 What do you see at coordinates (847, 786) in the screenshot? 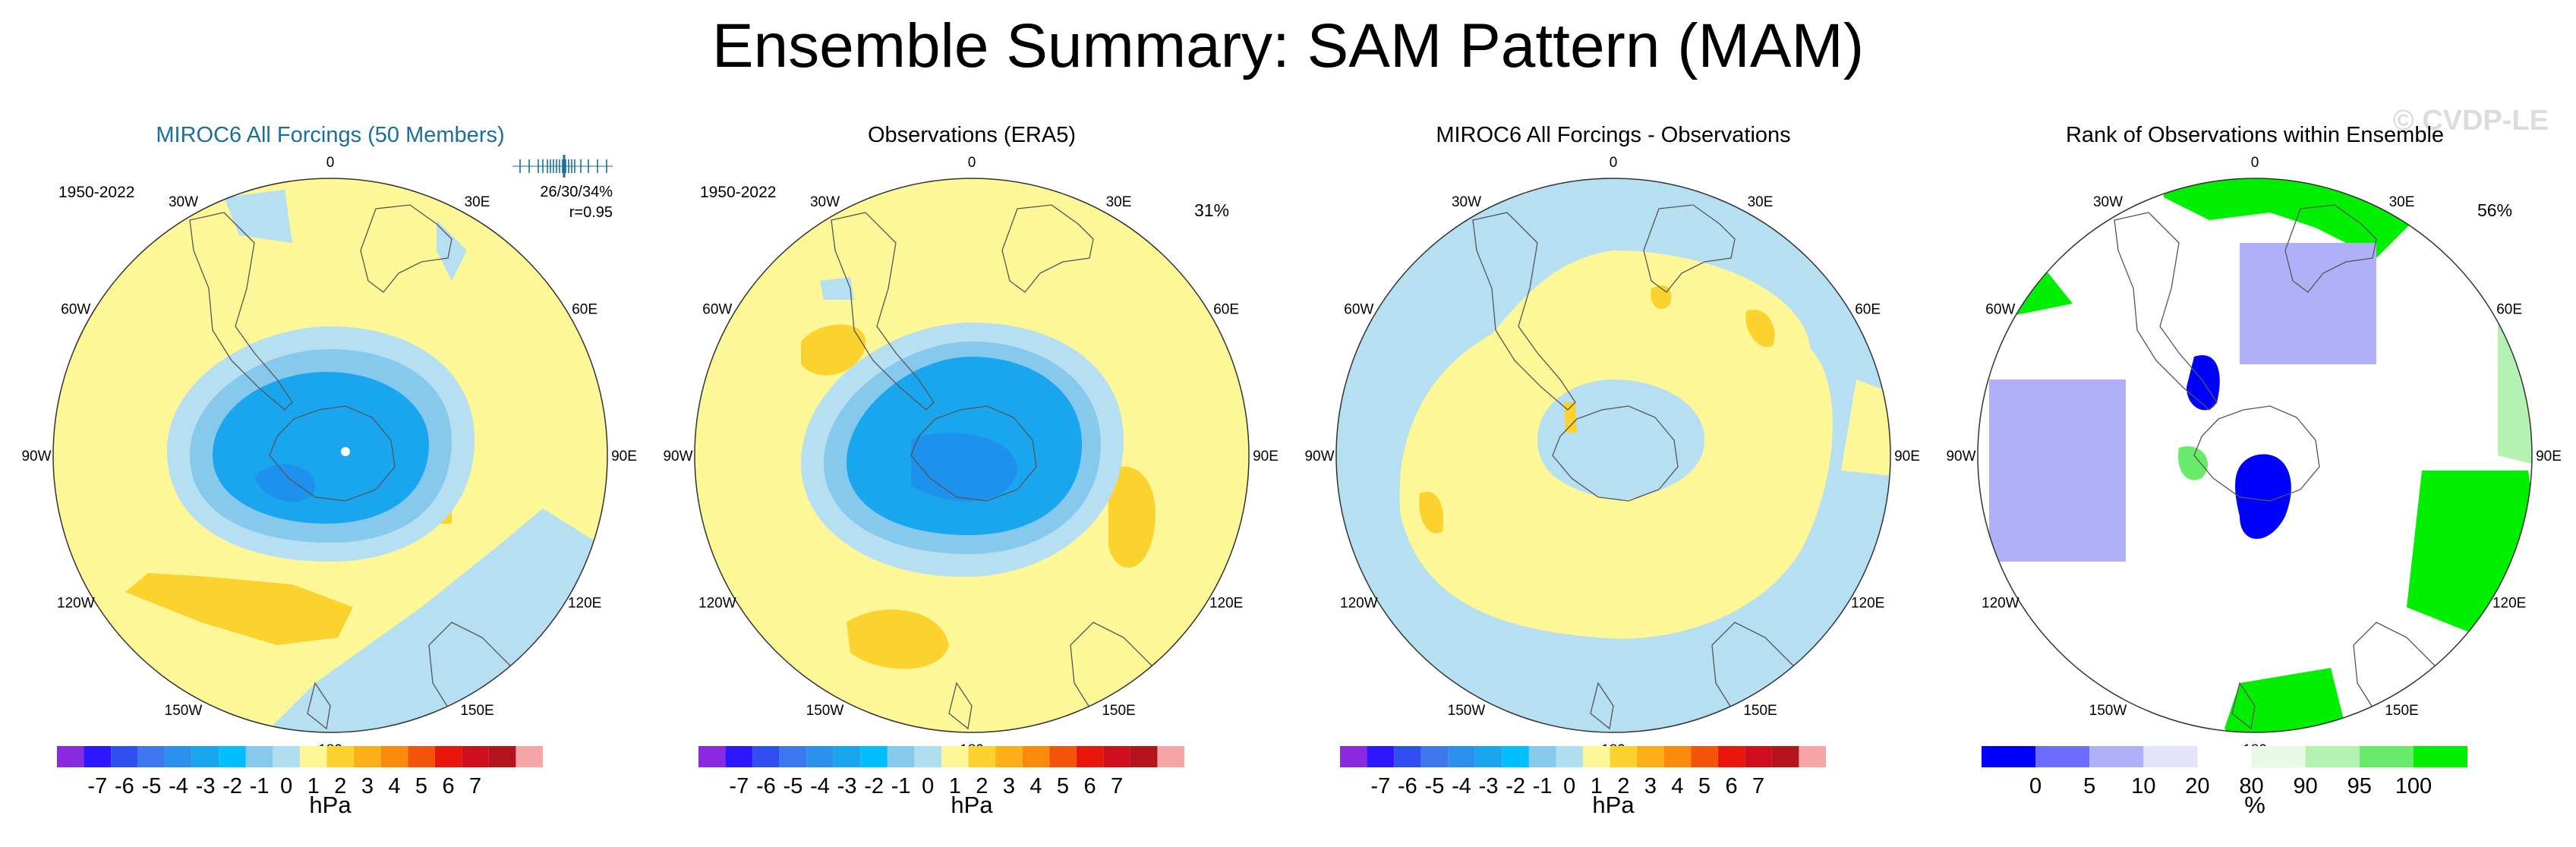
I see `colorbar-tick-label: -3` at bounding box center [847, 786].